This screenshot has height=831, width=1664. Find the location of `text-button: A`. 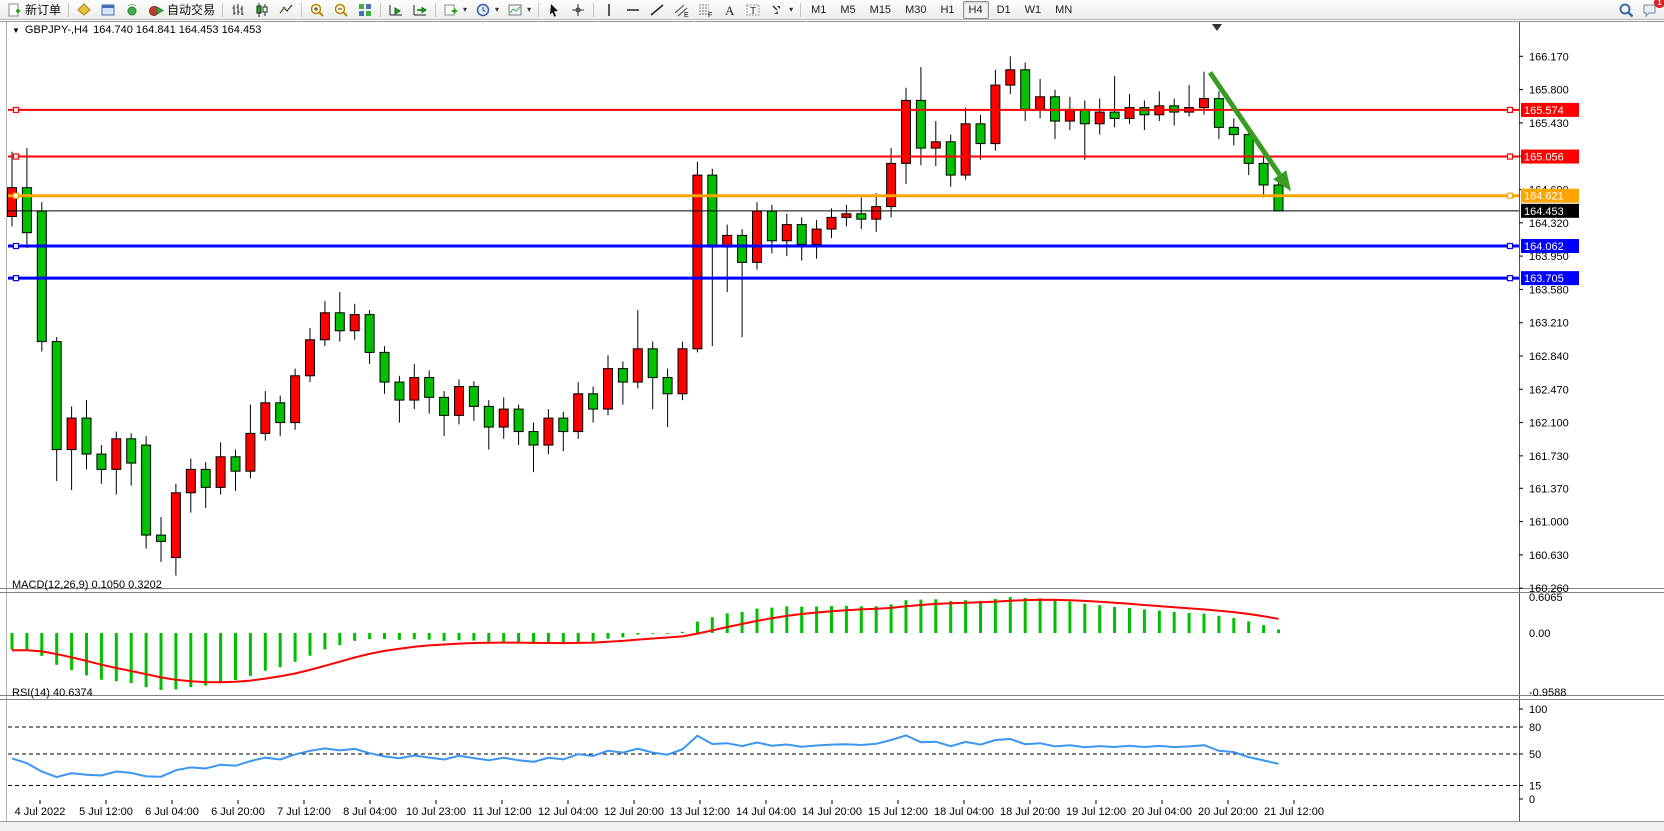

text-button: A is located at coordinates (729, 10).